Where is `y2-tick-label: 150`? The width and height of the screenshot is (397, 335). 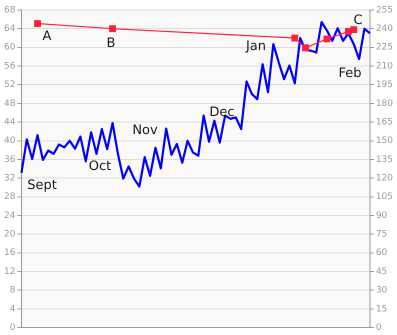
y2-tick-label: 150 is located at coordinates (385, 141).